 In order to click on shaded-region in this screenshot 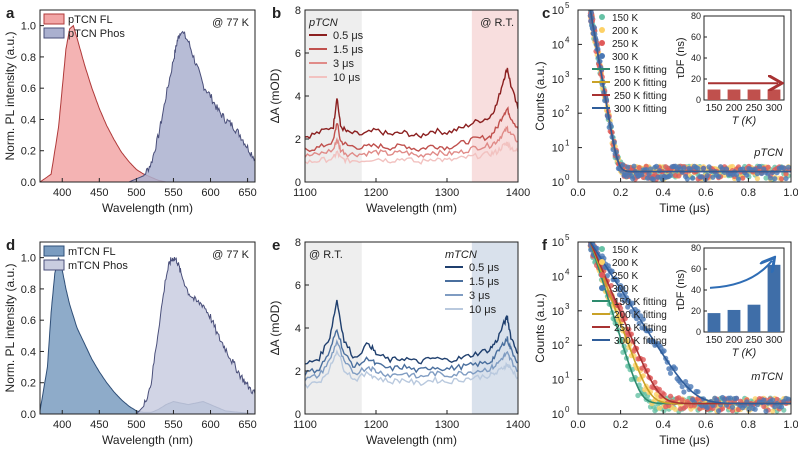, I will do `click(333, 328)`.